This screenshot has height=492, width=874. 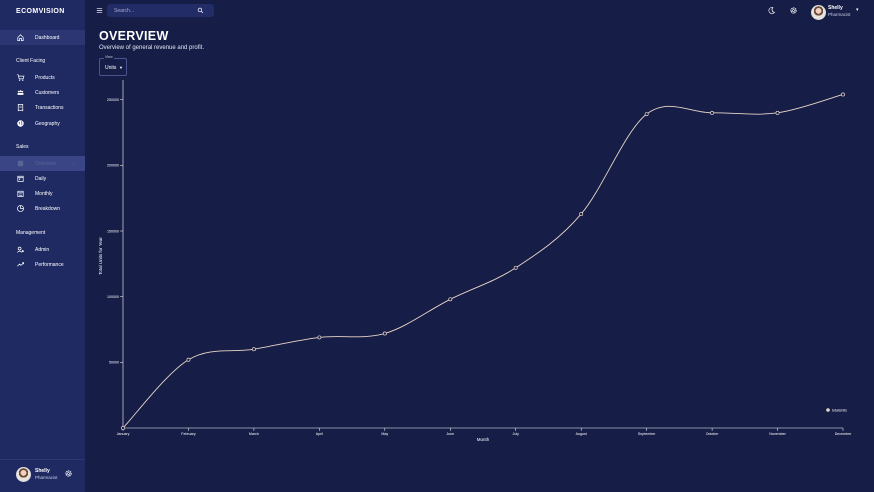 I want to click on receipt-icon, so click(x=20, y=107).